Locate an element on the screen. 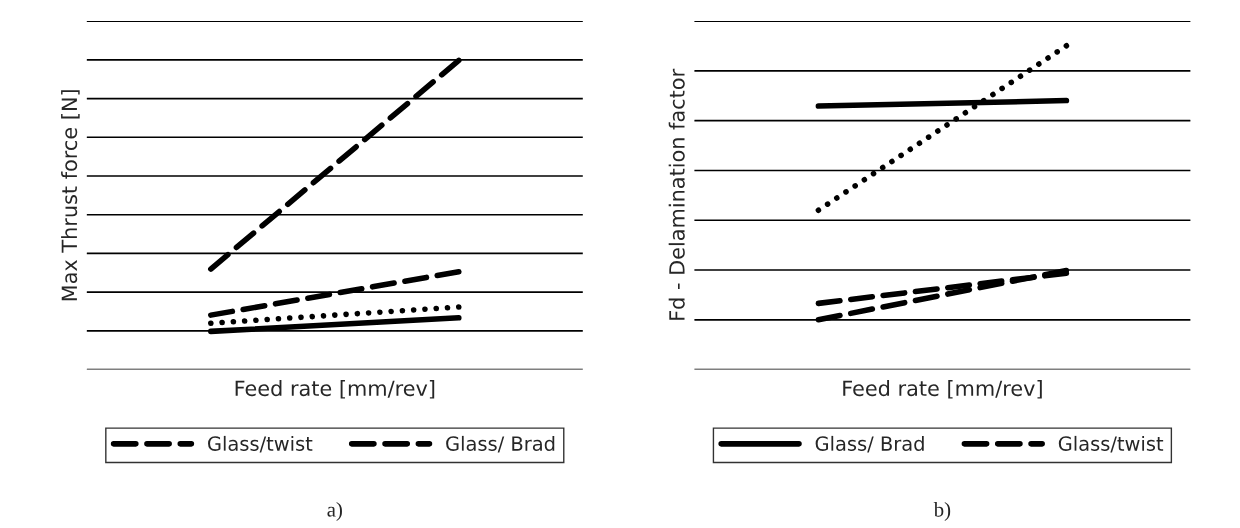 The height and width of the screenshot is (528, 1240). y-axis-title: Max Thrust force [N] is located at coordinates (70, 195).